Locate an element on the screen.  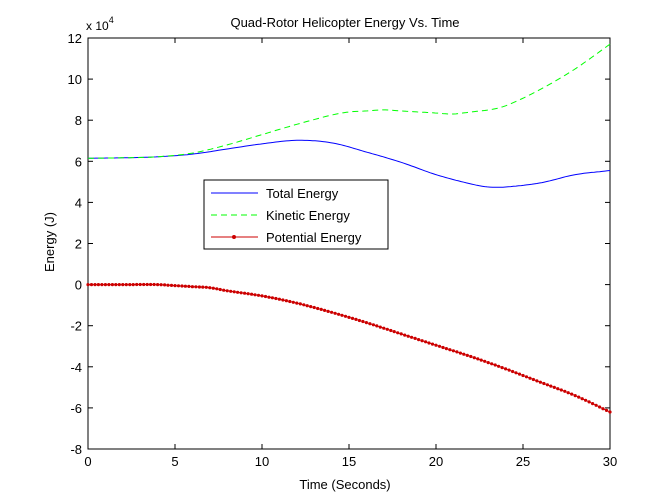
y-tick-label: 4 is located at coordinates (78, 202).